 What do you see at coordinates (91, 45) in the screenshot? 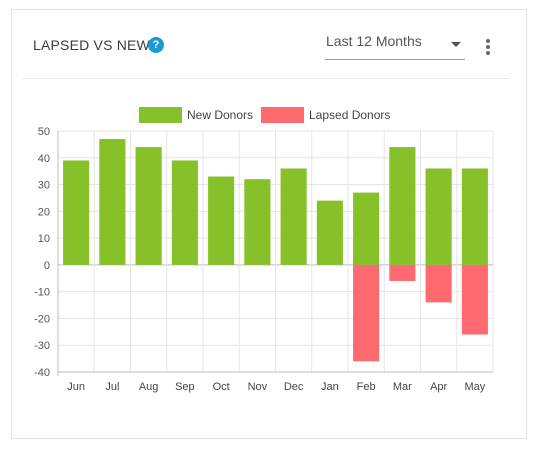
I see `card-title: LAPSED VS NEW` at bounding box center [91, 45].